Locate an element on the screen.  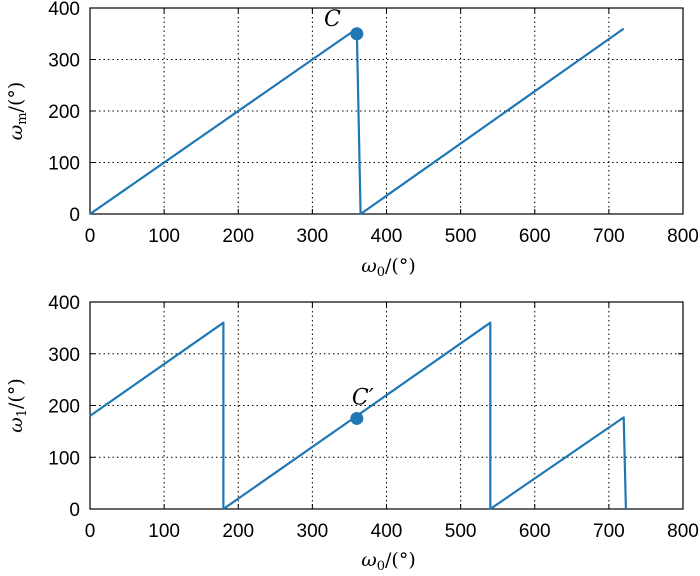
point-label: C is located at coordinates (332, 19).